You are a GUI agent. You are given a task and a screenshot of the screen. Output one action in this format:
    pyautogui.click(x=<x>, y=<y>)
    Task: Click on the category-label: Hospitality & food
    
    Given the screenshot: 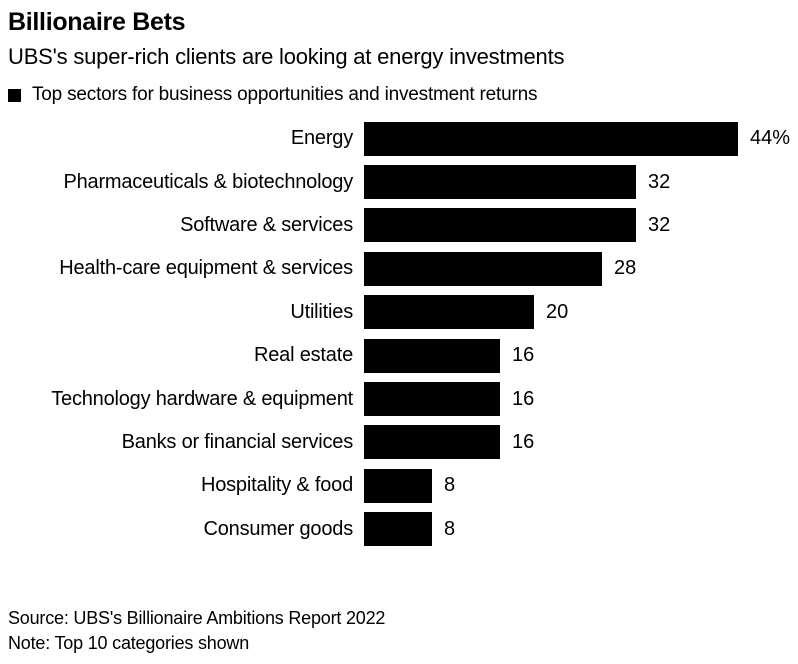 What is the action you would take?
    pyautogui.click(x=276, y=485)
    